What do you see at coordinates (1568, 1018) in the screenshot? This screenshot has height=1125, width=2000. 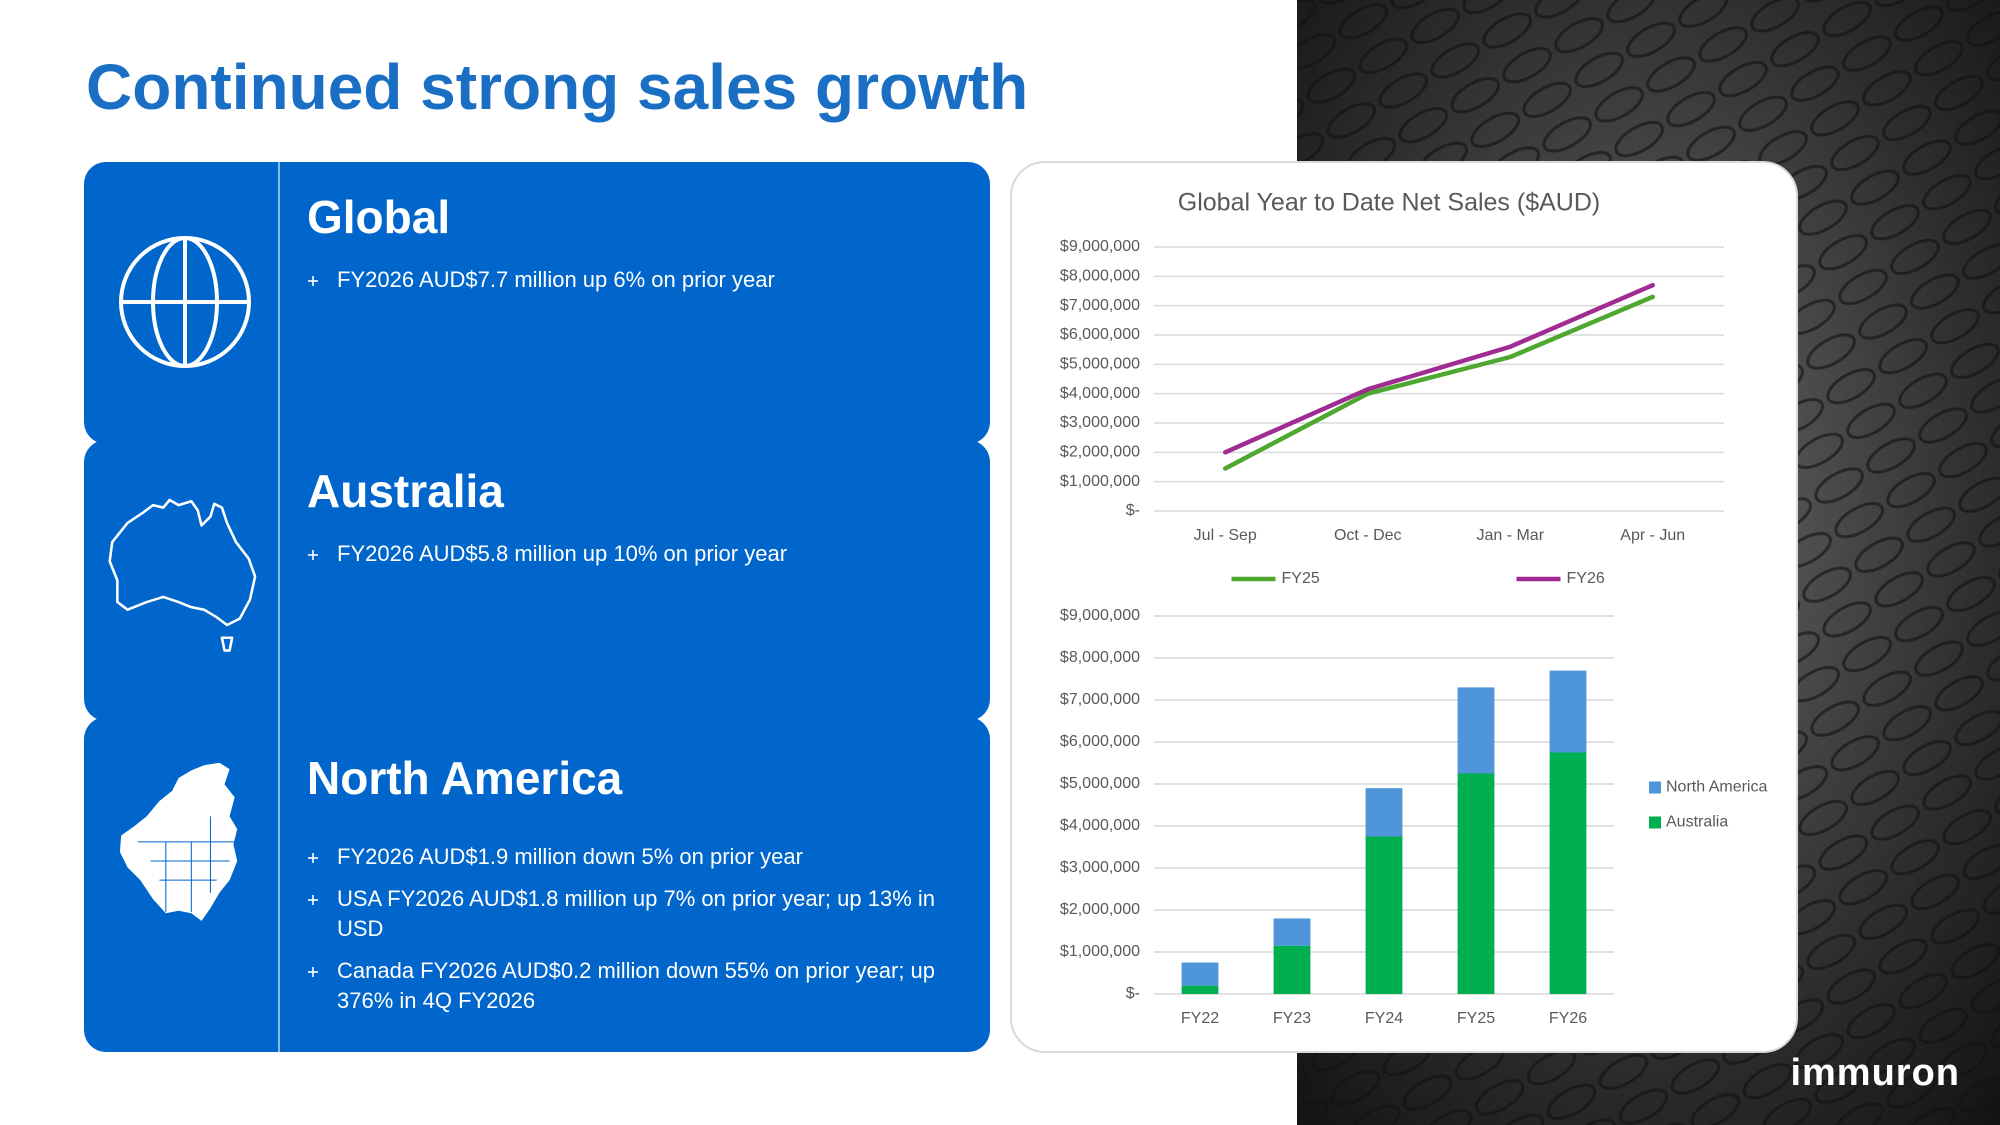 I see `x-tick-label: FY26` at bounding box center [1568, 1018].